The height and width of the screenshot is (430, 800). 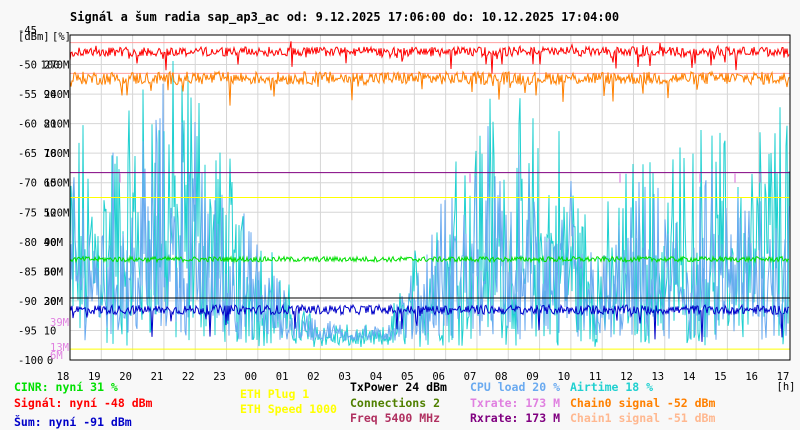 I want to click on x-tick-label: 02, so click(x=313, y=377).